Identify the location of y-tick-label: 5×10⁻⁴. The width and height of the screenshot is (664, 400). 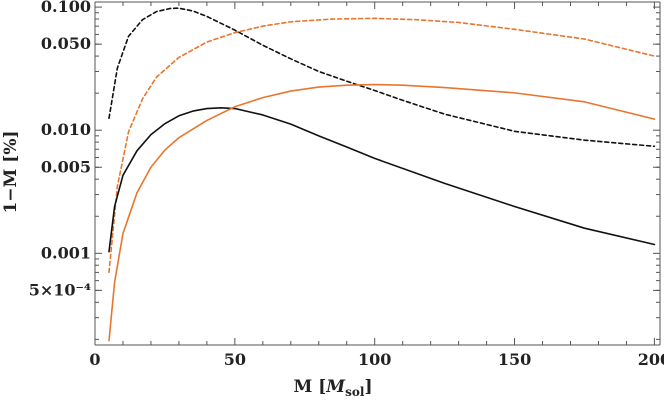
(60, 289).